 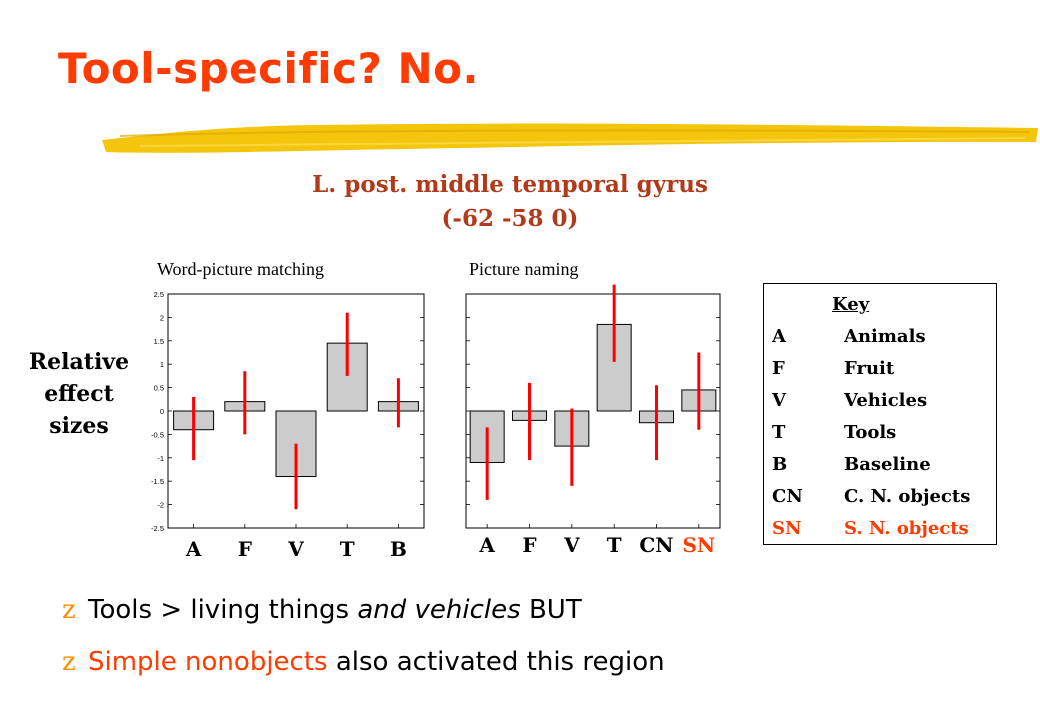 What do you see at coordinates (268, 68) in the screenshot?
I see `slide-title: Tool-specific? No.` at bounding box center [268, 68].